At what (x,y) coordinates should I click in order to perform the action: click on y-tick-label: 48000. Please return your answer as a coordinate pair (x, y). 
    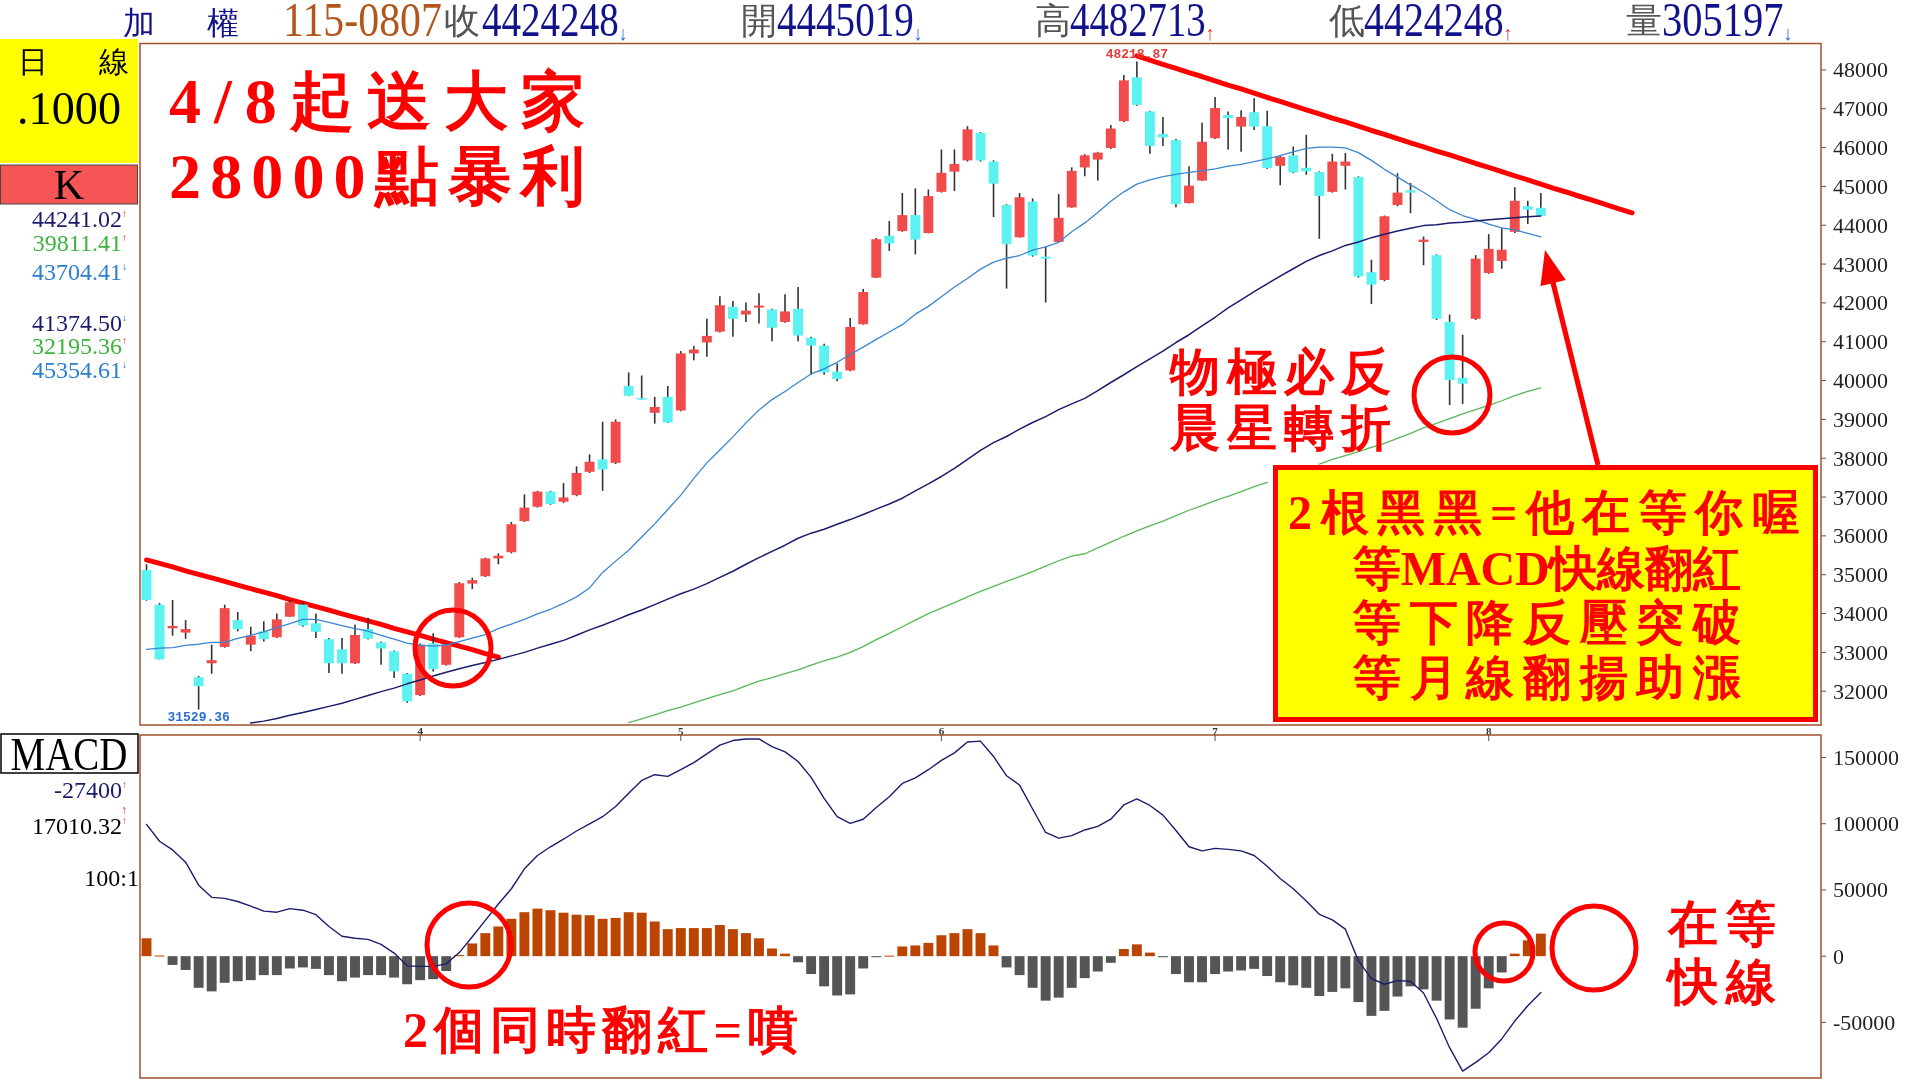
    Looking at the image, I should click on (1860, 70).